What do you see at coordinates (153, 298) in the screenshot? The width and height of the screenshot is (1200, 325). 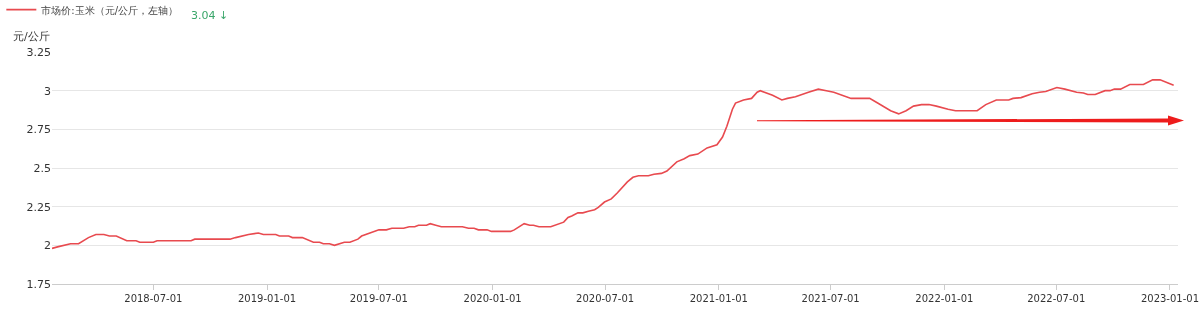 I see `x-tick-label: 2018-07-01` at bounding box center [153, 298].